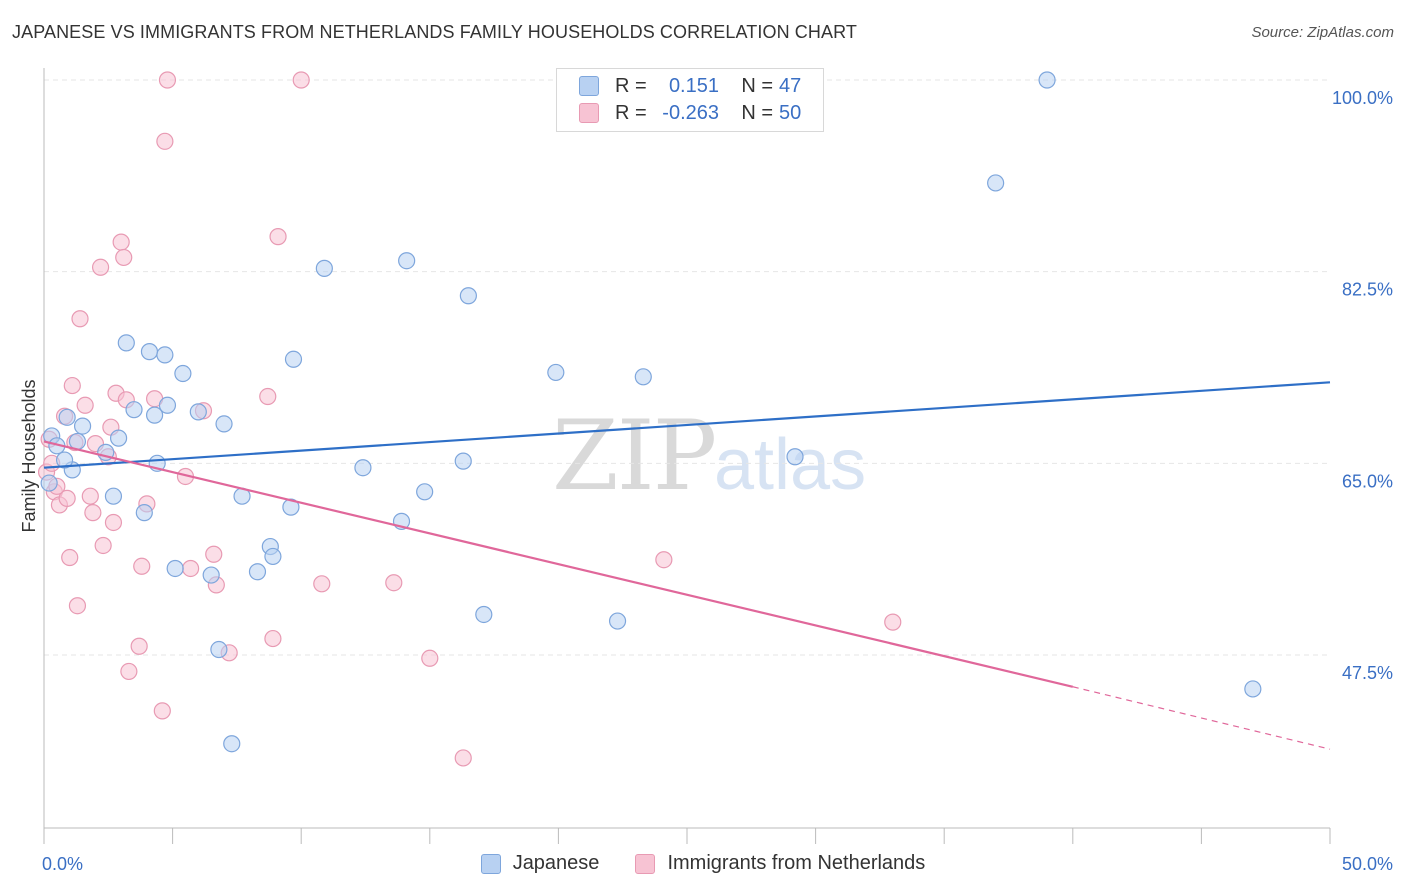 This screenshot has height=892, width=1406. Describe the element at coordinates (1367, 481) in the screenshot. I see `y-tick-label: 65.0%` at that location.